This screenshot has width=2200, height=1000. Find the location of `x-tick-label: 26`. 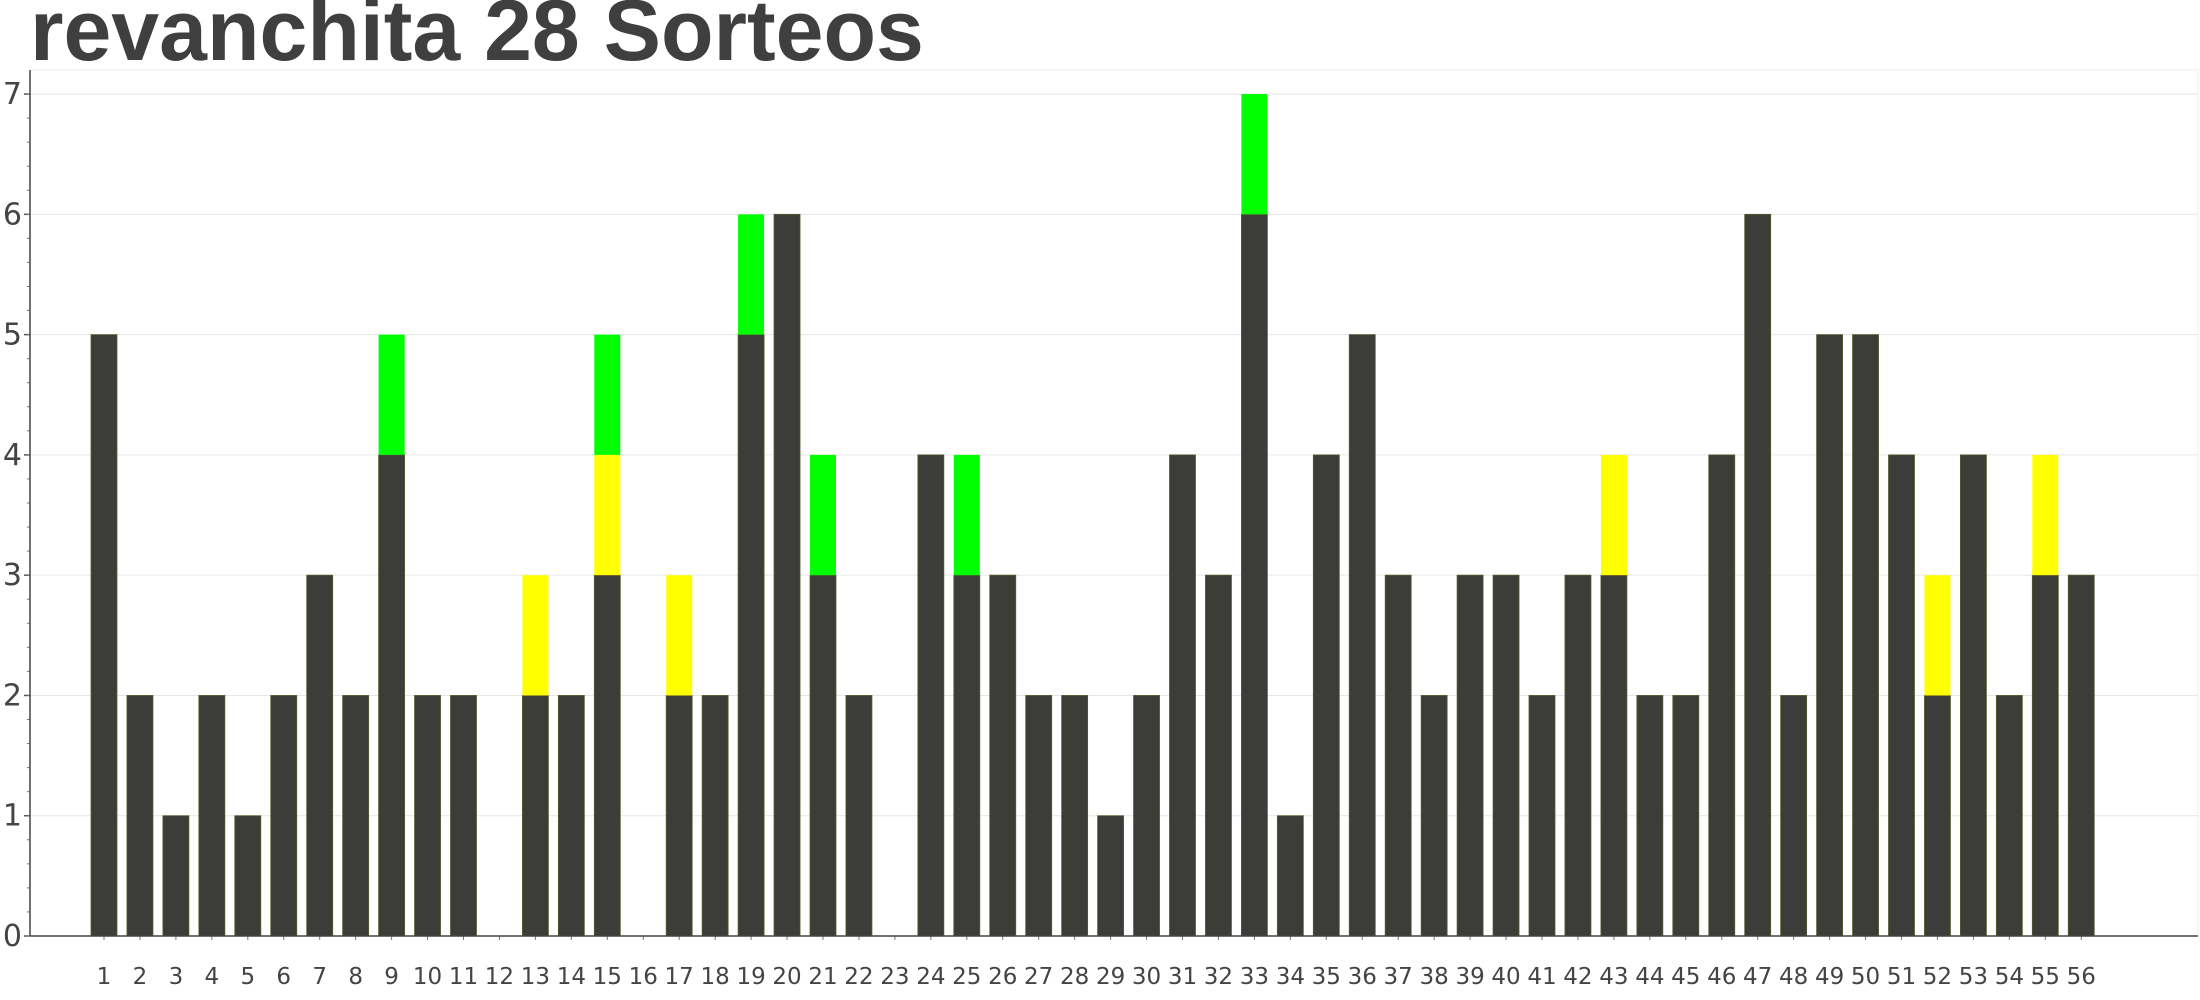

x-tick-label: 26 is located at coordinates (1002, 977).